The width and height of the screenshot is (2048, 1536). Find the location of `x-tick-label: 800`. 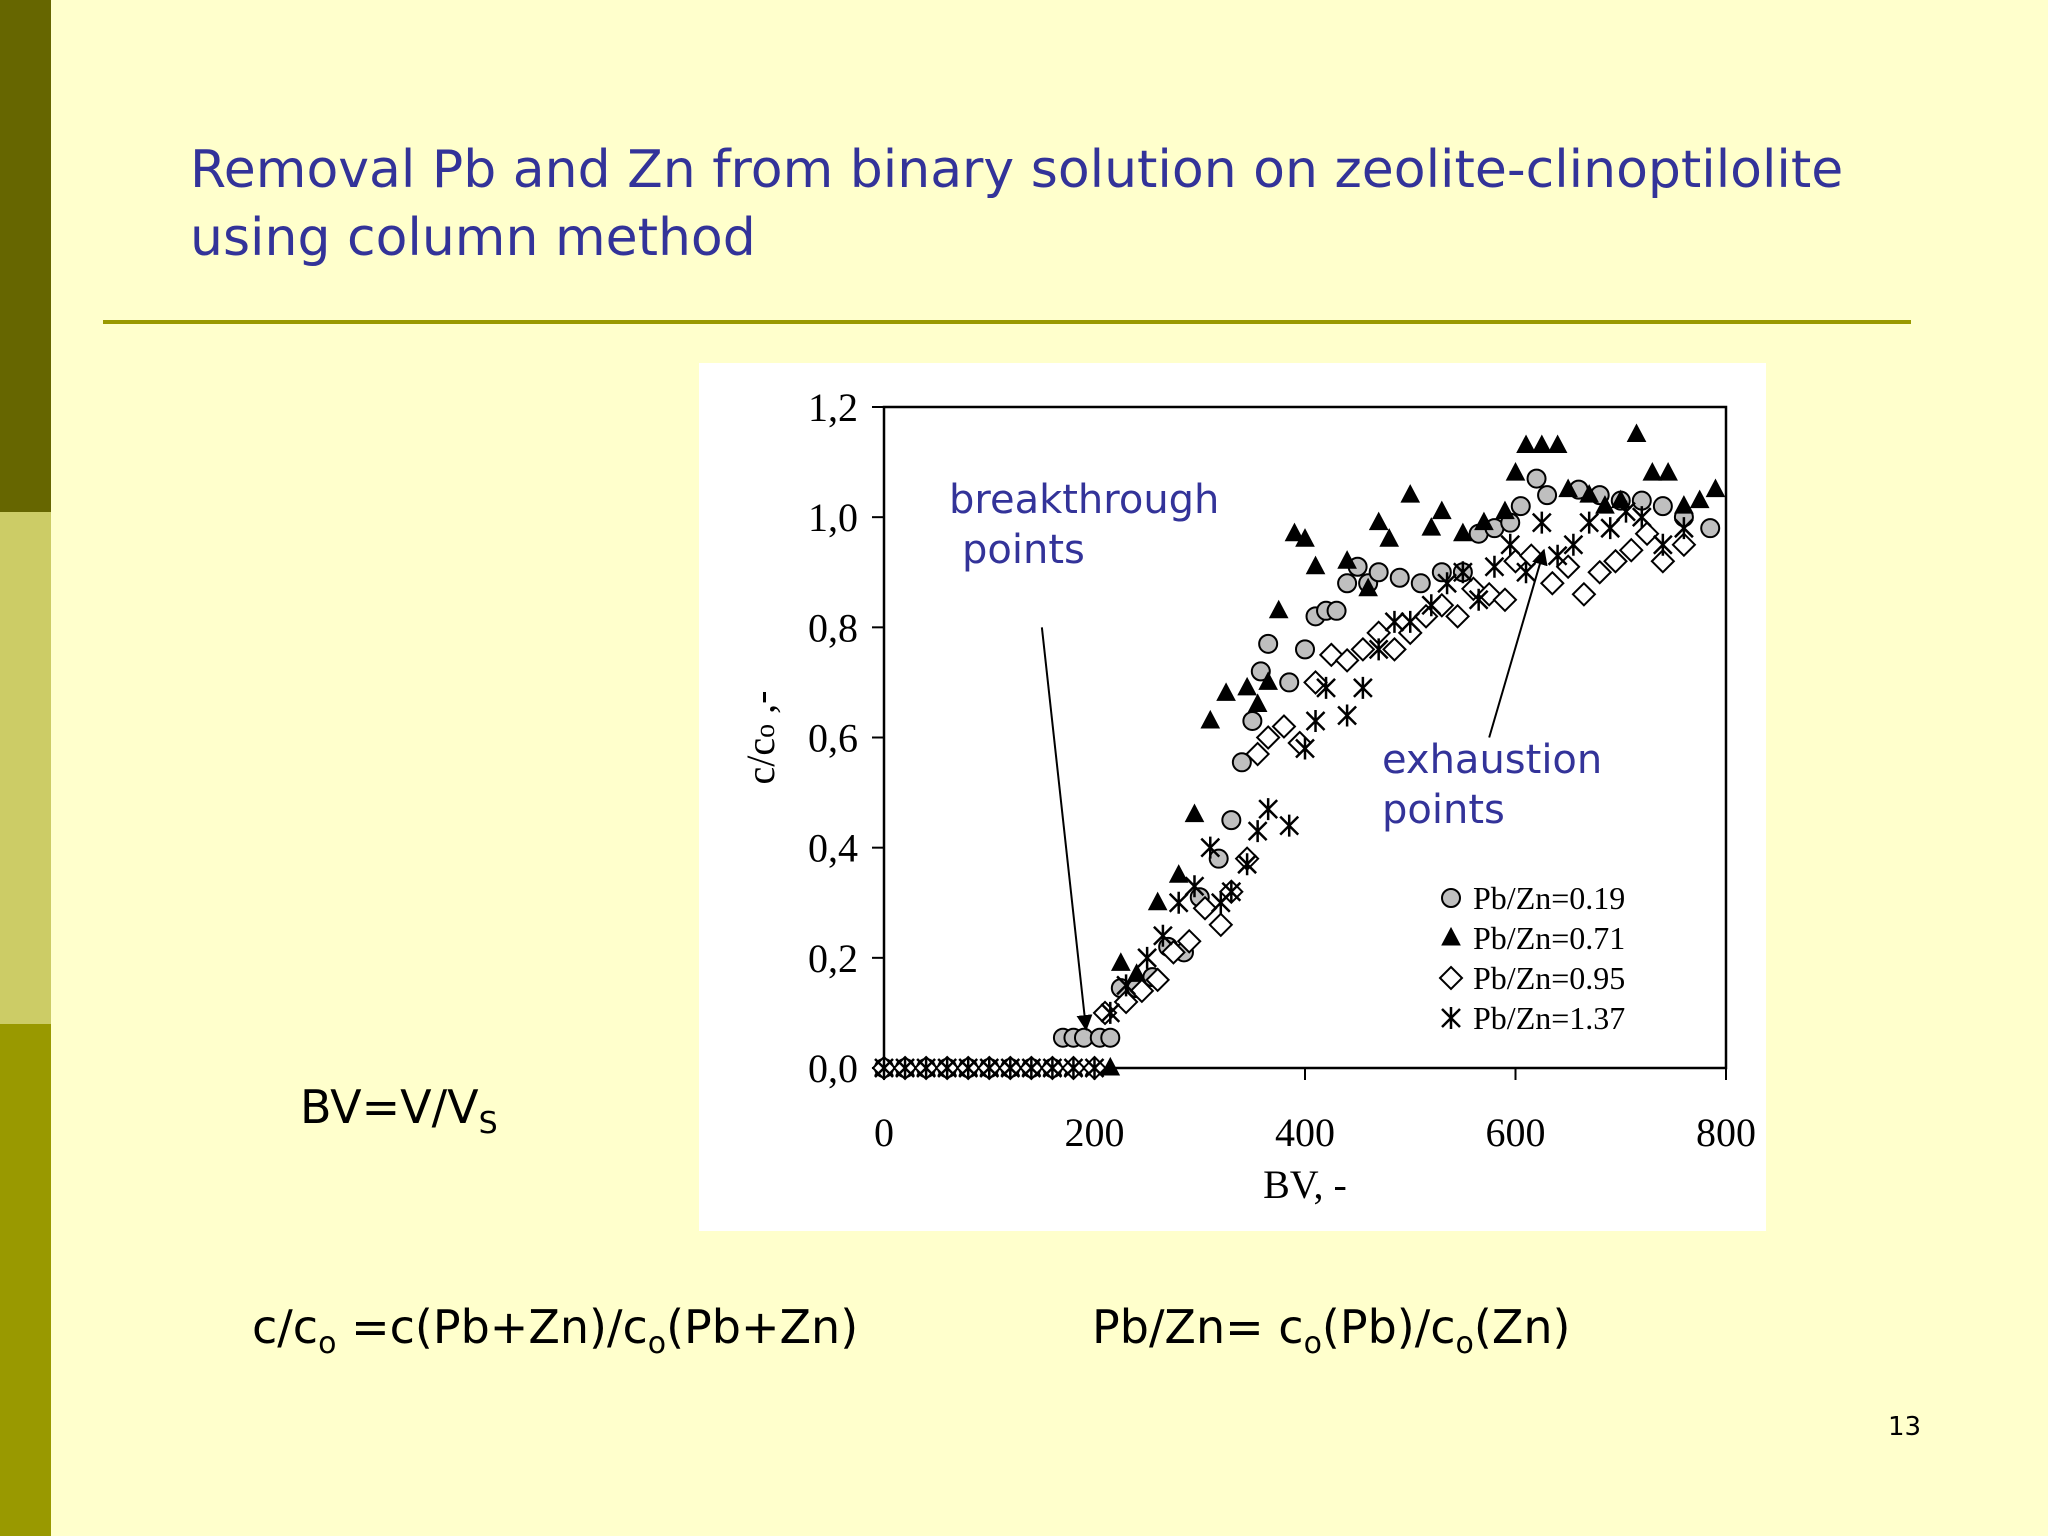

x-tick-label: 800 is located at coordinates (1726, 1132).